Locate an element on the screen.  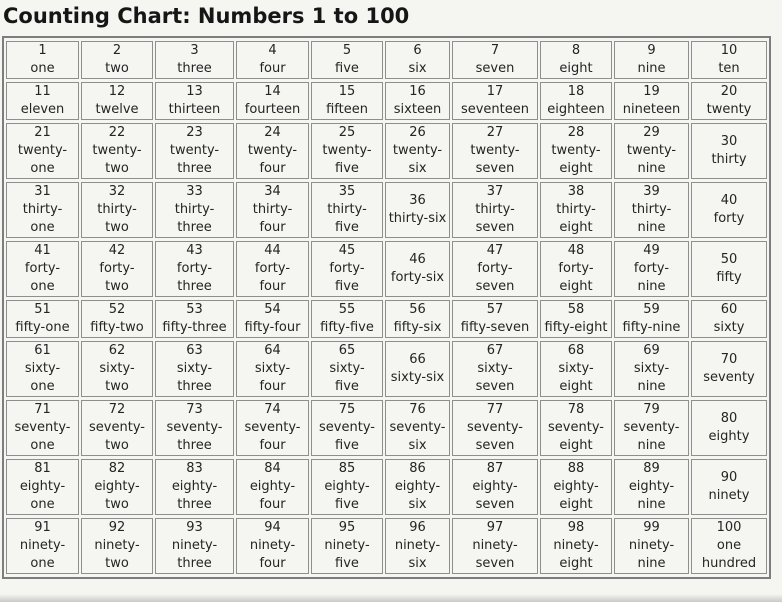
cell-10: 10 ten is located at coordinates (729, 60).